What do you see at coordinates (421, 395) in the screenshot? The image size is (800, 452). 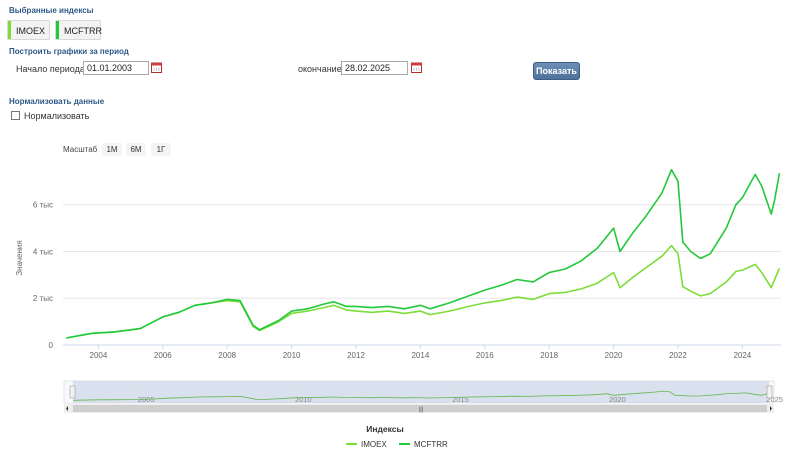 I see `navigator-series-line` at bounding box center [421, 395].